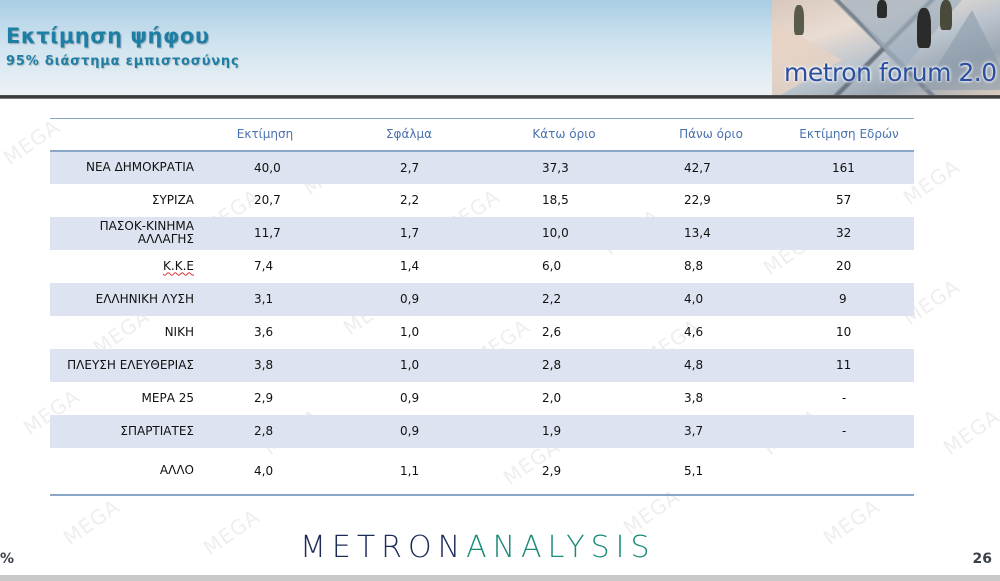 The image size is (1000, 581). Describe the element at coordinates (564, 233) in the screenshot. I see `lower-value: 10,0` at that location.